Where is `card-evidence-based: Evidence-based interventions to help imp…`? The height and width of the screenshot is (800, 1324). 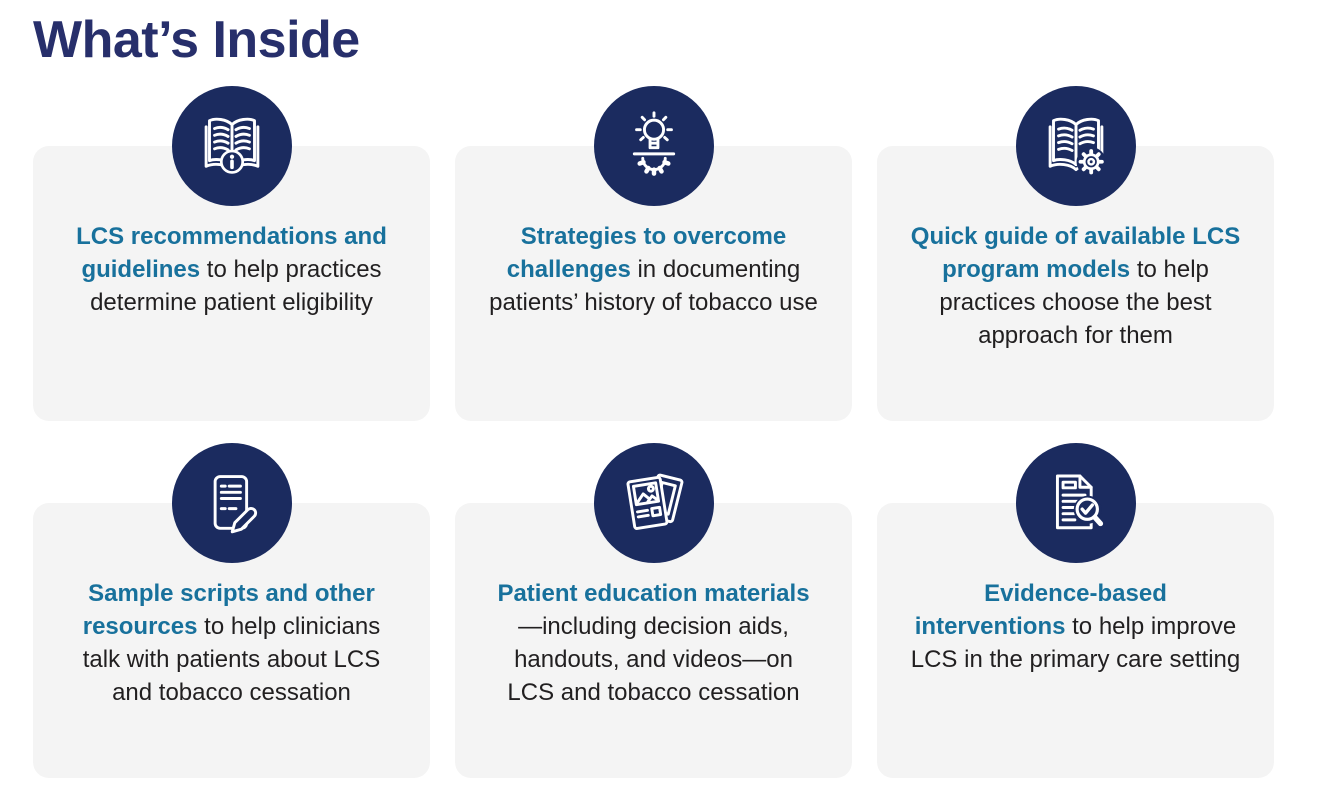 card-evidence-based: Evidence-based interventions to help imp… is located at coordinates (1075, 610).